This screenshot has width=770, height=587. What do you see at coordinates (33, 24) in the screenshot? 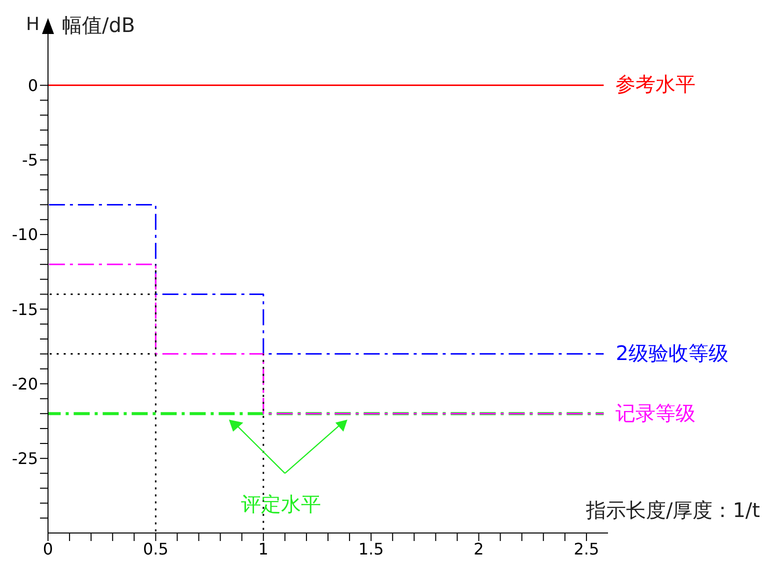
I see `text: H` at bounding box center [33, 24].